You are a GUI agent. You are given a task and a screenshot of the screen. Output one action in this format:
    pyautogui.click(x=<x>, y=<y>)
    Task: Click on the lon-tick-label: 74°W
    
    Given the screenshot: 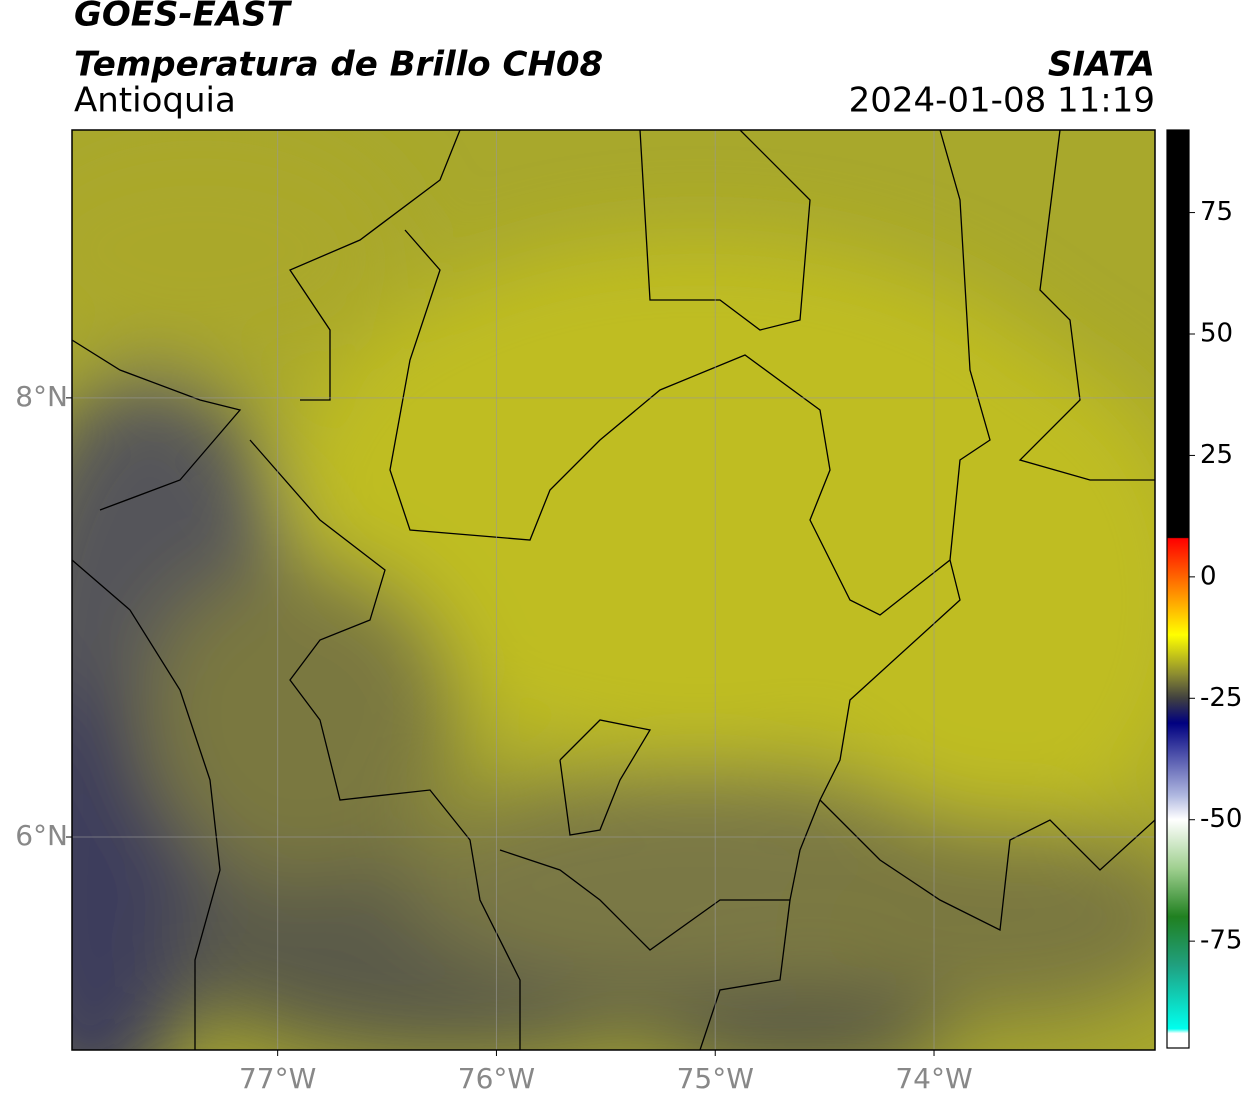 What is the action you would take?
    pyautogui.click(x=933, y=1078)
    